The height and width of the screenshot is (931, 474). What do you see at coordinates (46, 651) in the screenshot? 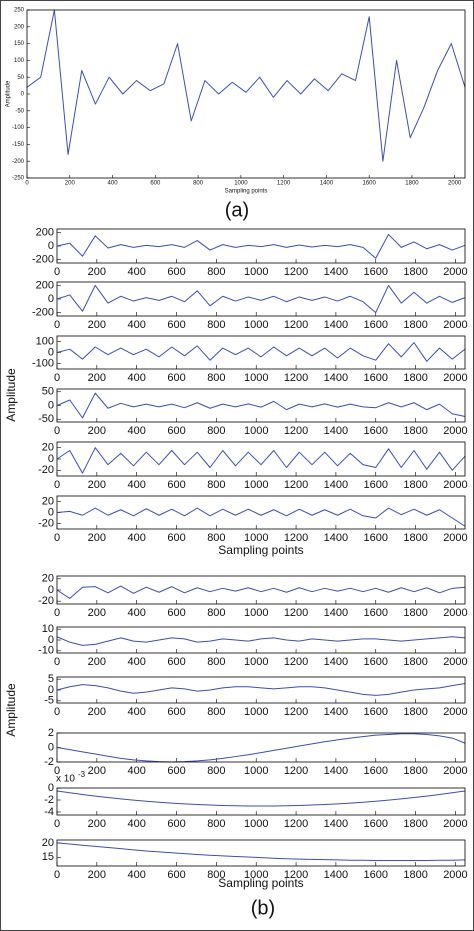
I see `y-tick-label: -10` at bounding box center [46, 651].